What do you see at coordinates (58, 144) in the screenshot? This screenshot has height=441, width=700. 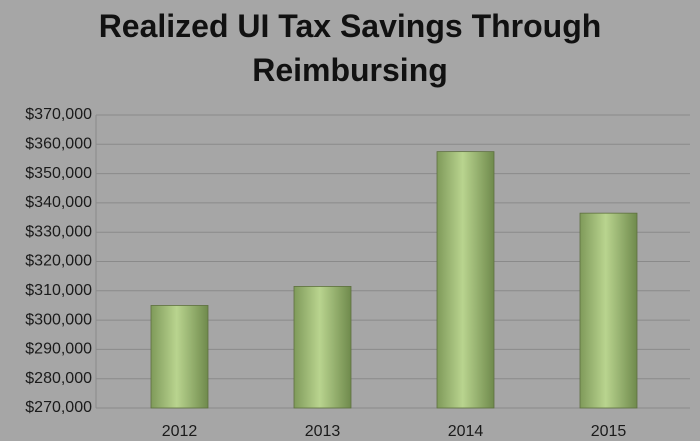 I see `y-tick-label: $360,000` at bounding box center [58, 144].